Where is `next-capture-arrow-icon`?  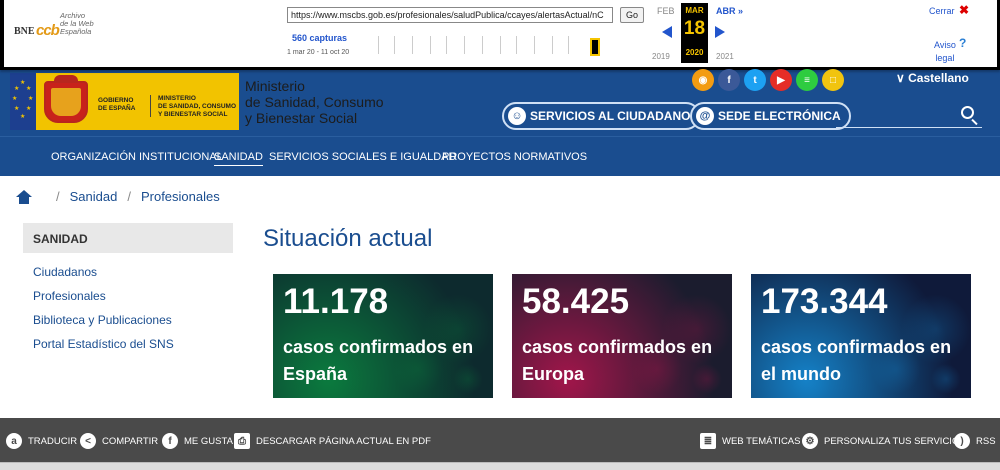 next-capture-arrow-icon is located at coordinates (720, 32).